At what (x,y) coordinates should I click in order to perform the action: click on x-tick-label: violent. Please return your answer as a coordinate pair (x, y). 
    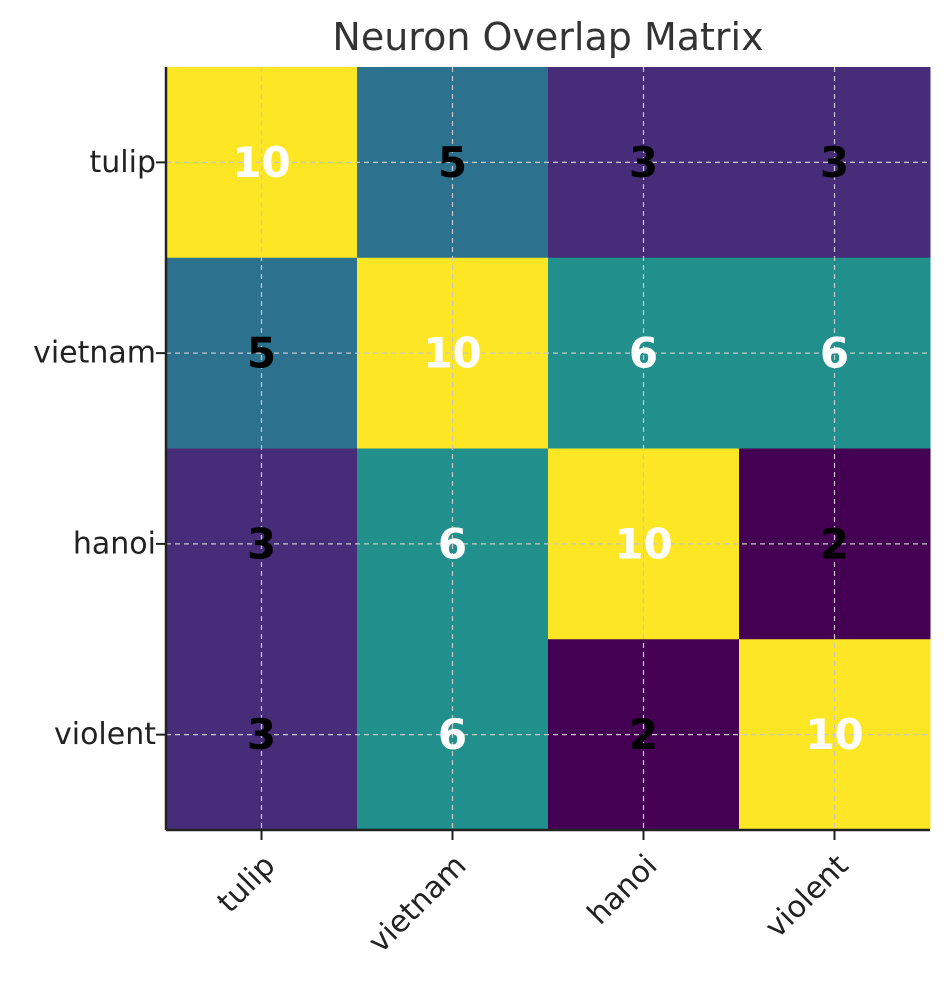
    Looking at the image, I should click on (807, 896).